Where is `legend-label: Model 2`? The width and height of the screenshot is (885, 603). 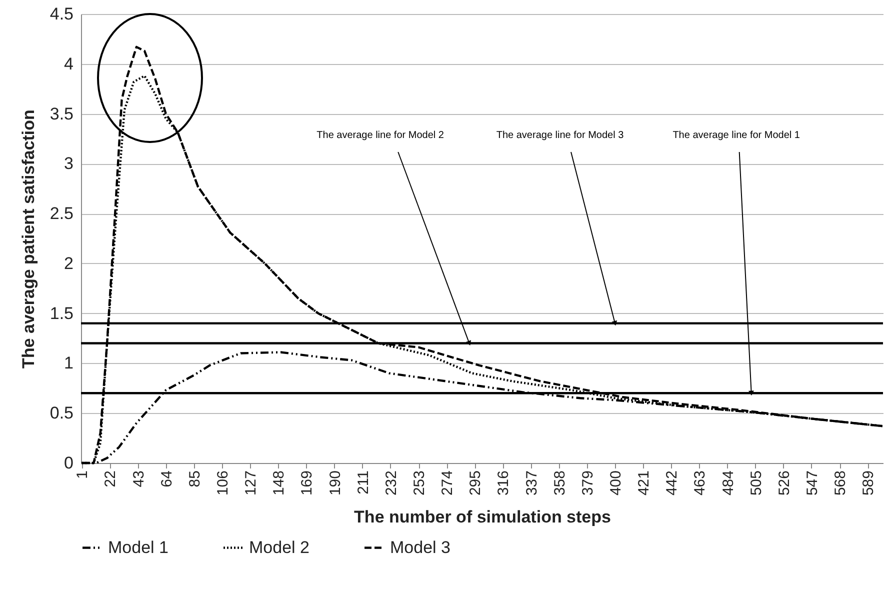
legend-label: Model 2 is located at coordinates (279, 547).